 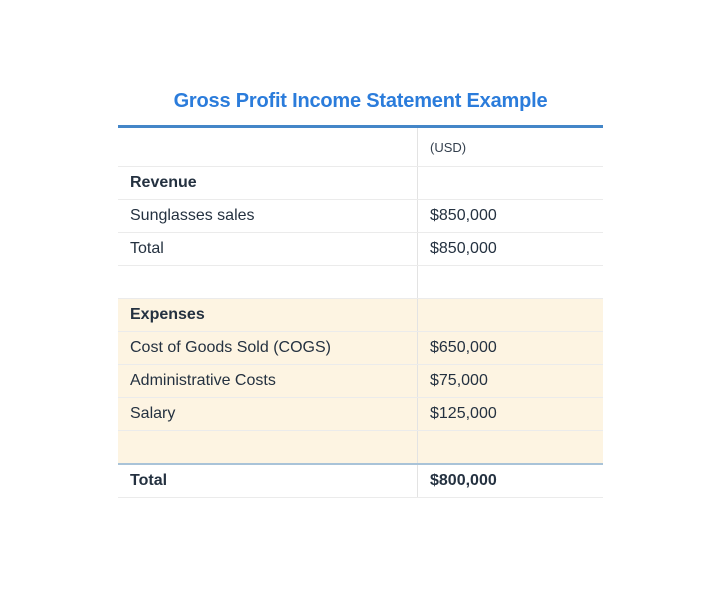 I want to click on row-label: Administrative Costs, so click(x=203, y=380).